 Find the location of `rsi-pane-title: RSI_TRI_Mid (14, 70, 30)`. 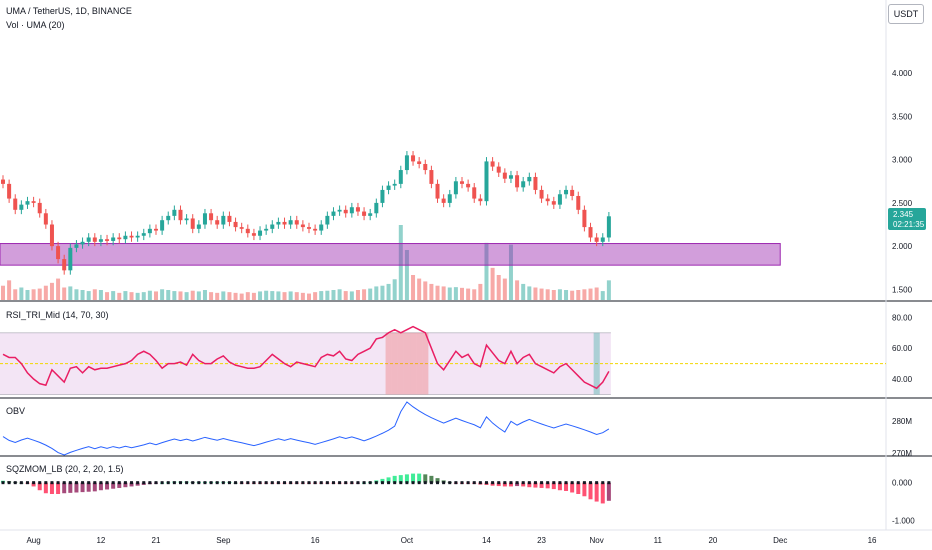

rsi-pane-title: RSI_TRI_Mid (14, 70, 30) is located at coordinates (57, 315).